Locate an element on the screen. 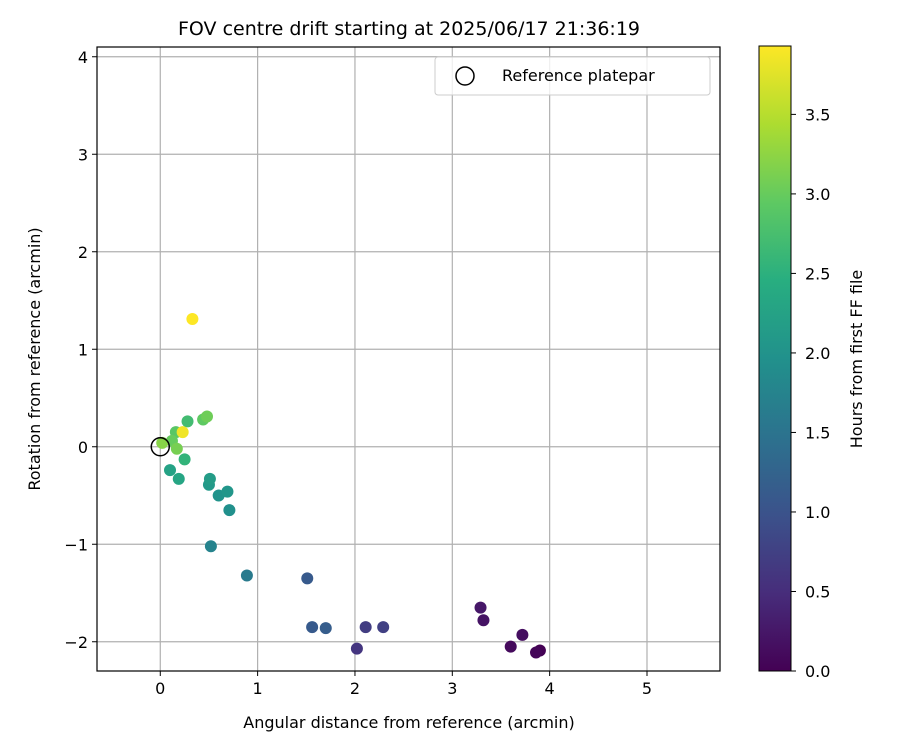  y-tick-label: 4 is located at coordinates (83, 57).